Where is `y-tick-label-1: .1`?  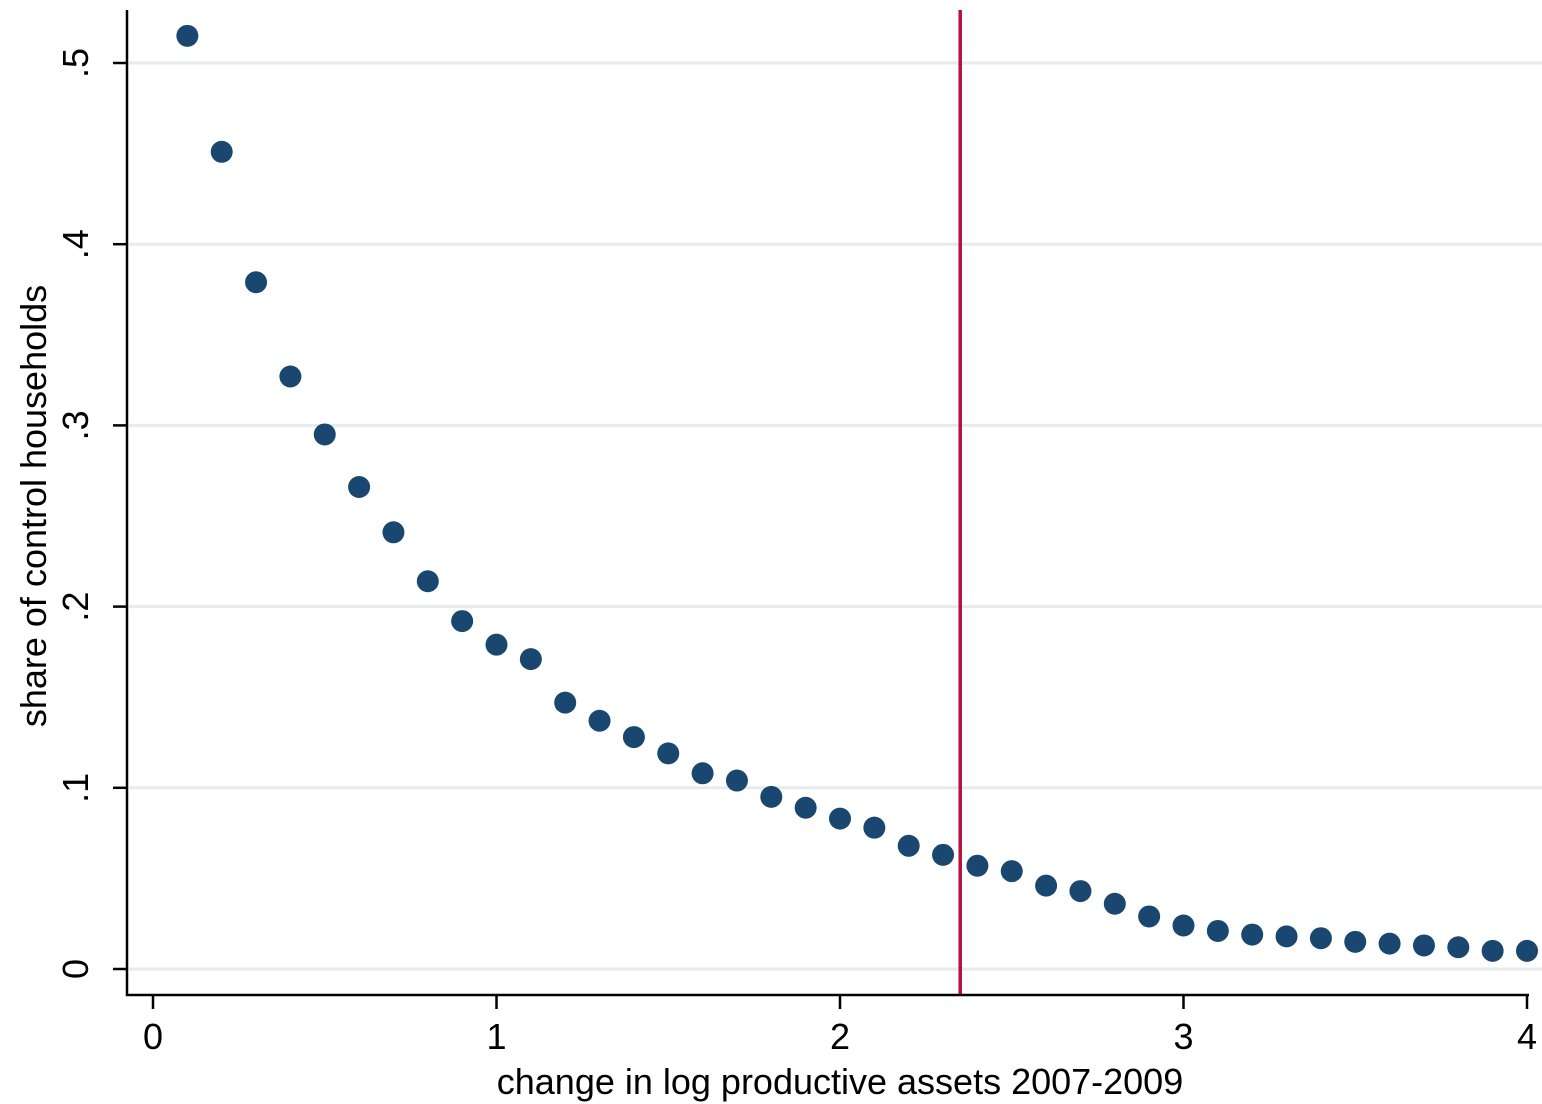
y-tick-label-1: .1 is located at coordinates (75, 788).